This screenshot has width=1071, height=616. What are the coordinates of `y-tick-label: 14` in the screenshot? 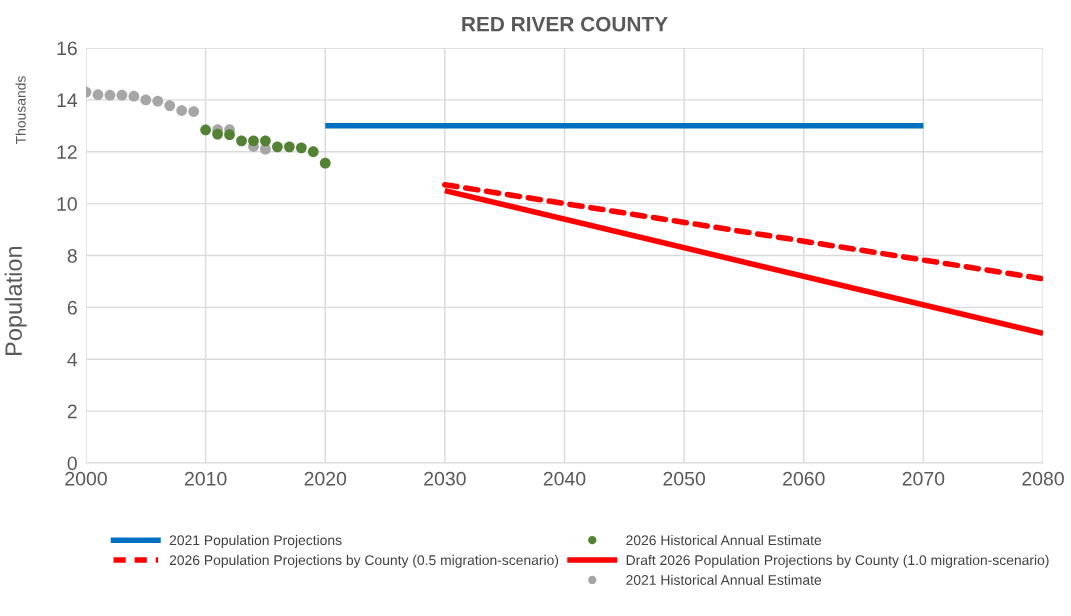 It's located at (67, 100).